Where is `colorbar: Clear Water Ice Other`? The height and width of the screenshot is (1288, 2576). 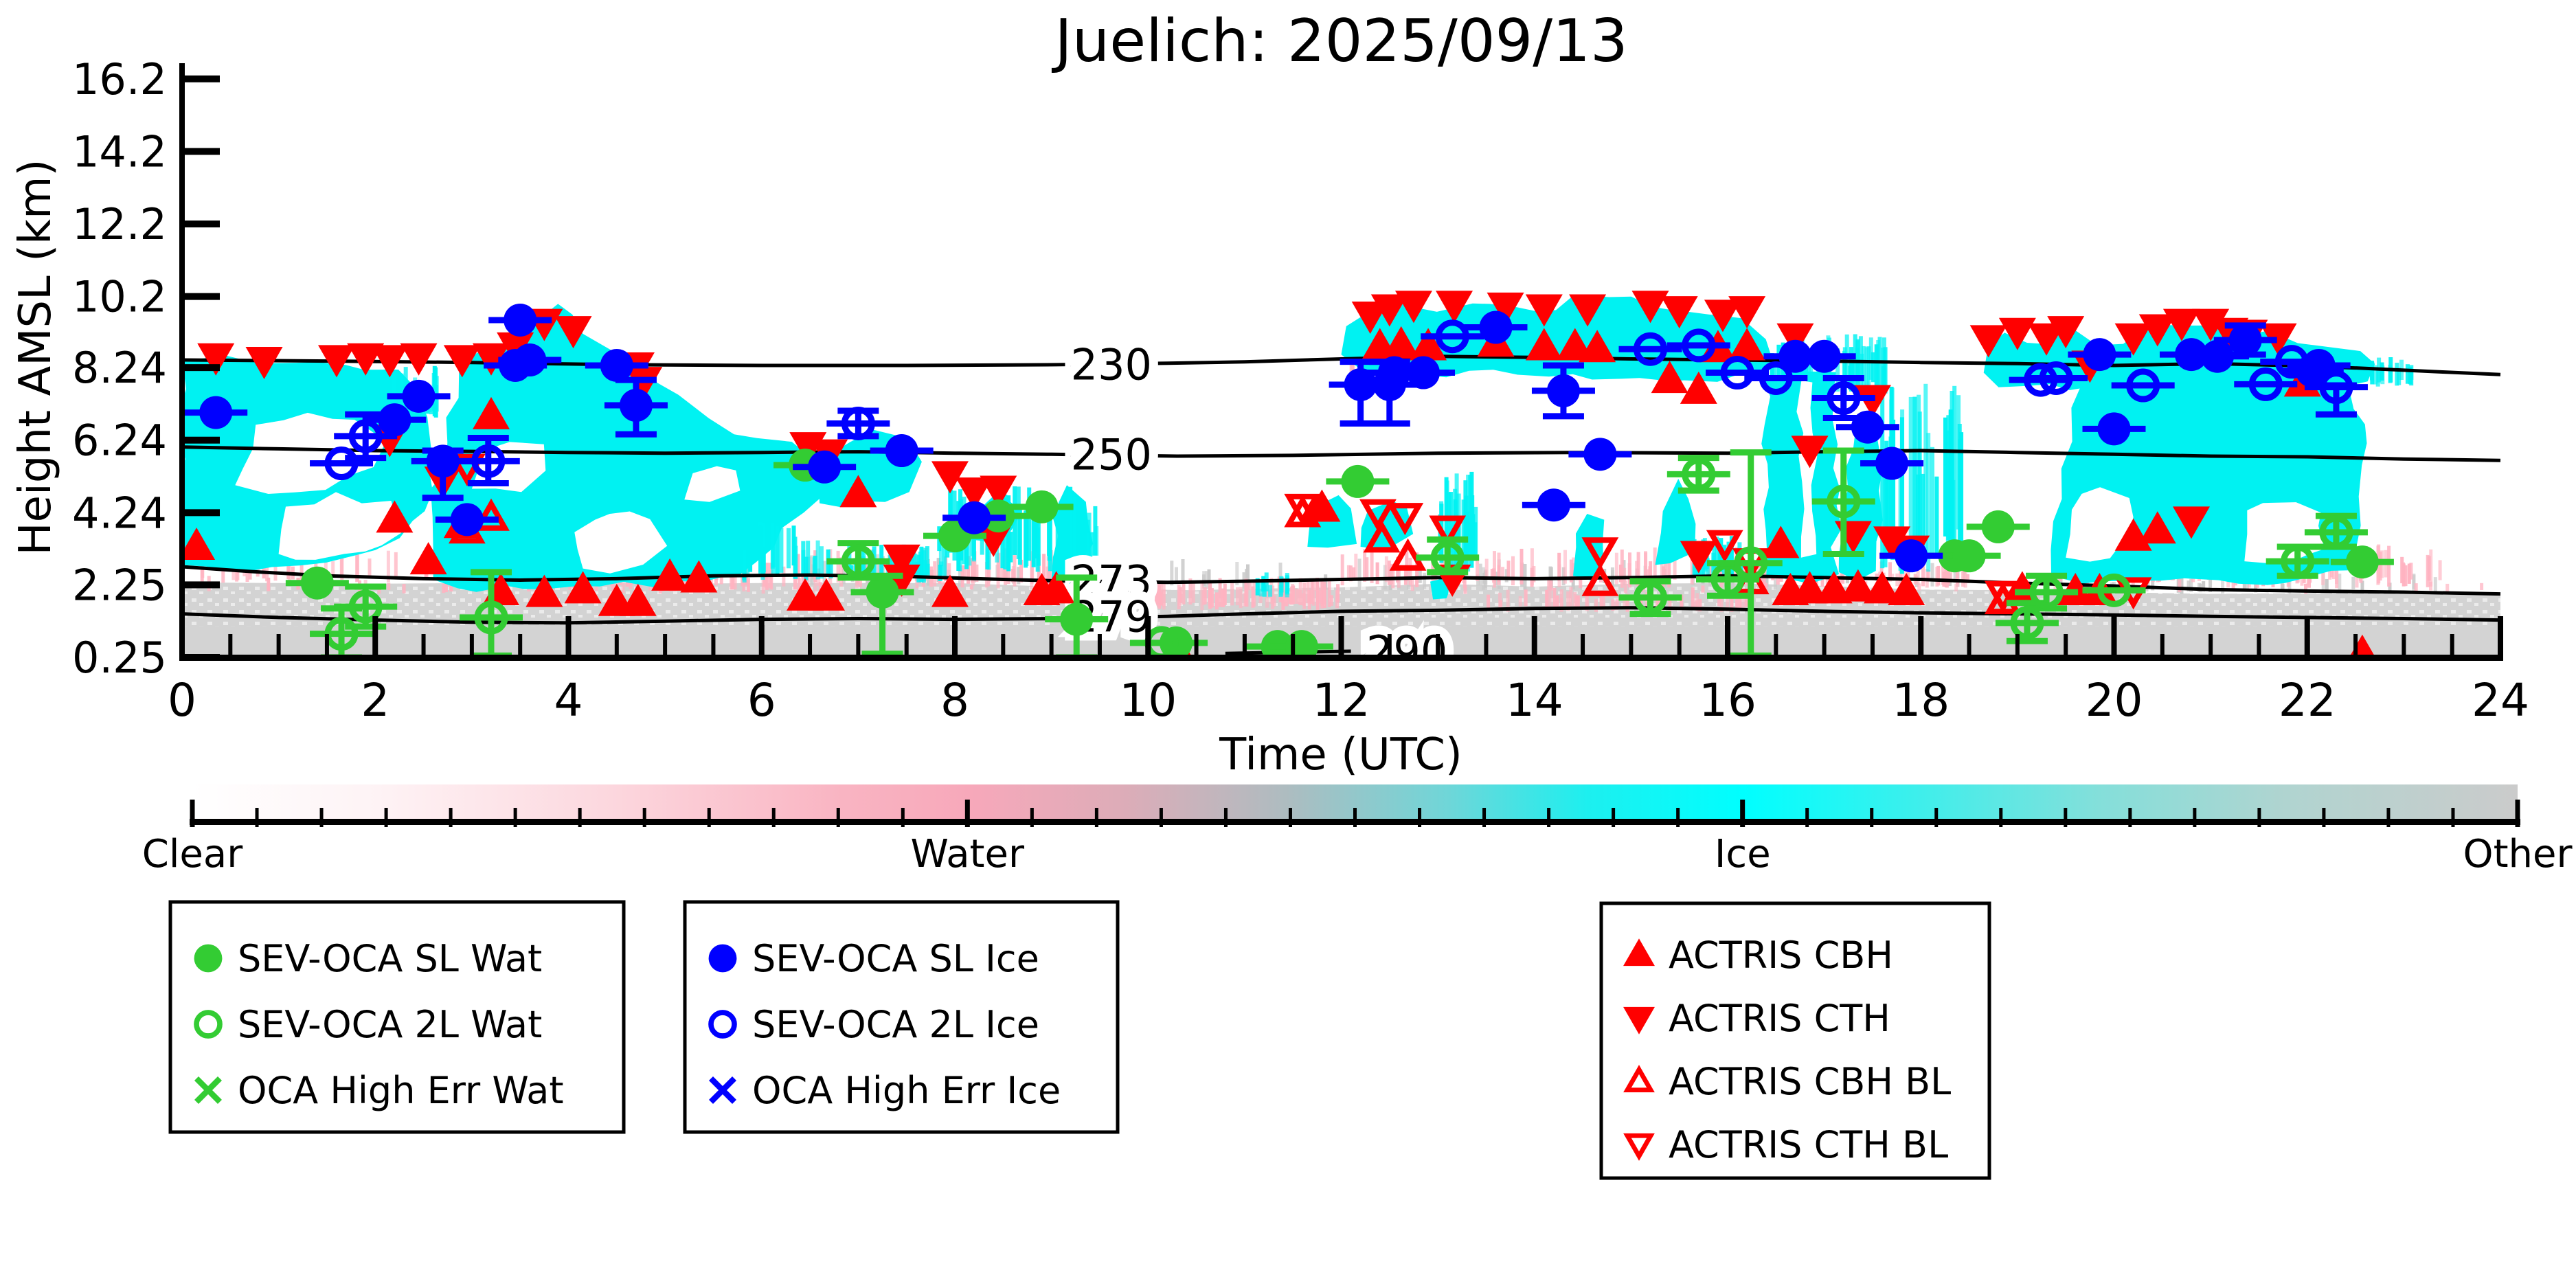
colorbar: Clear Water Ice Other is located at coordinates (1357, 830).